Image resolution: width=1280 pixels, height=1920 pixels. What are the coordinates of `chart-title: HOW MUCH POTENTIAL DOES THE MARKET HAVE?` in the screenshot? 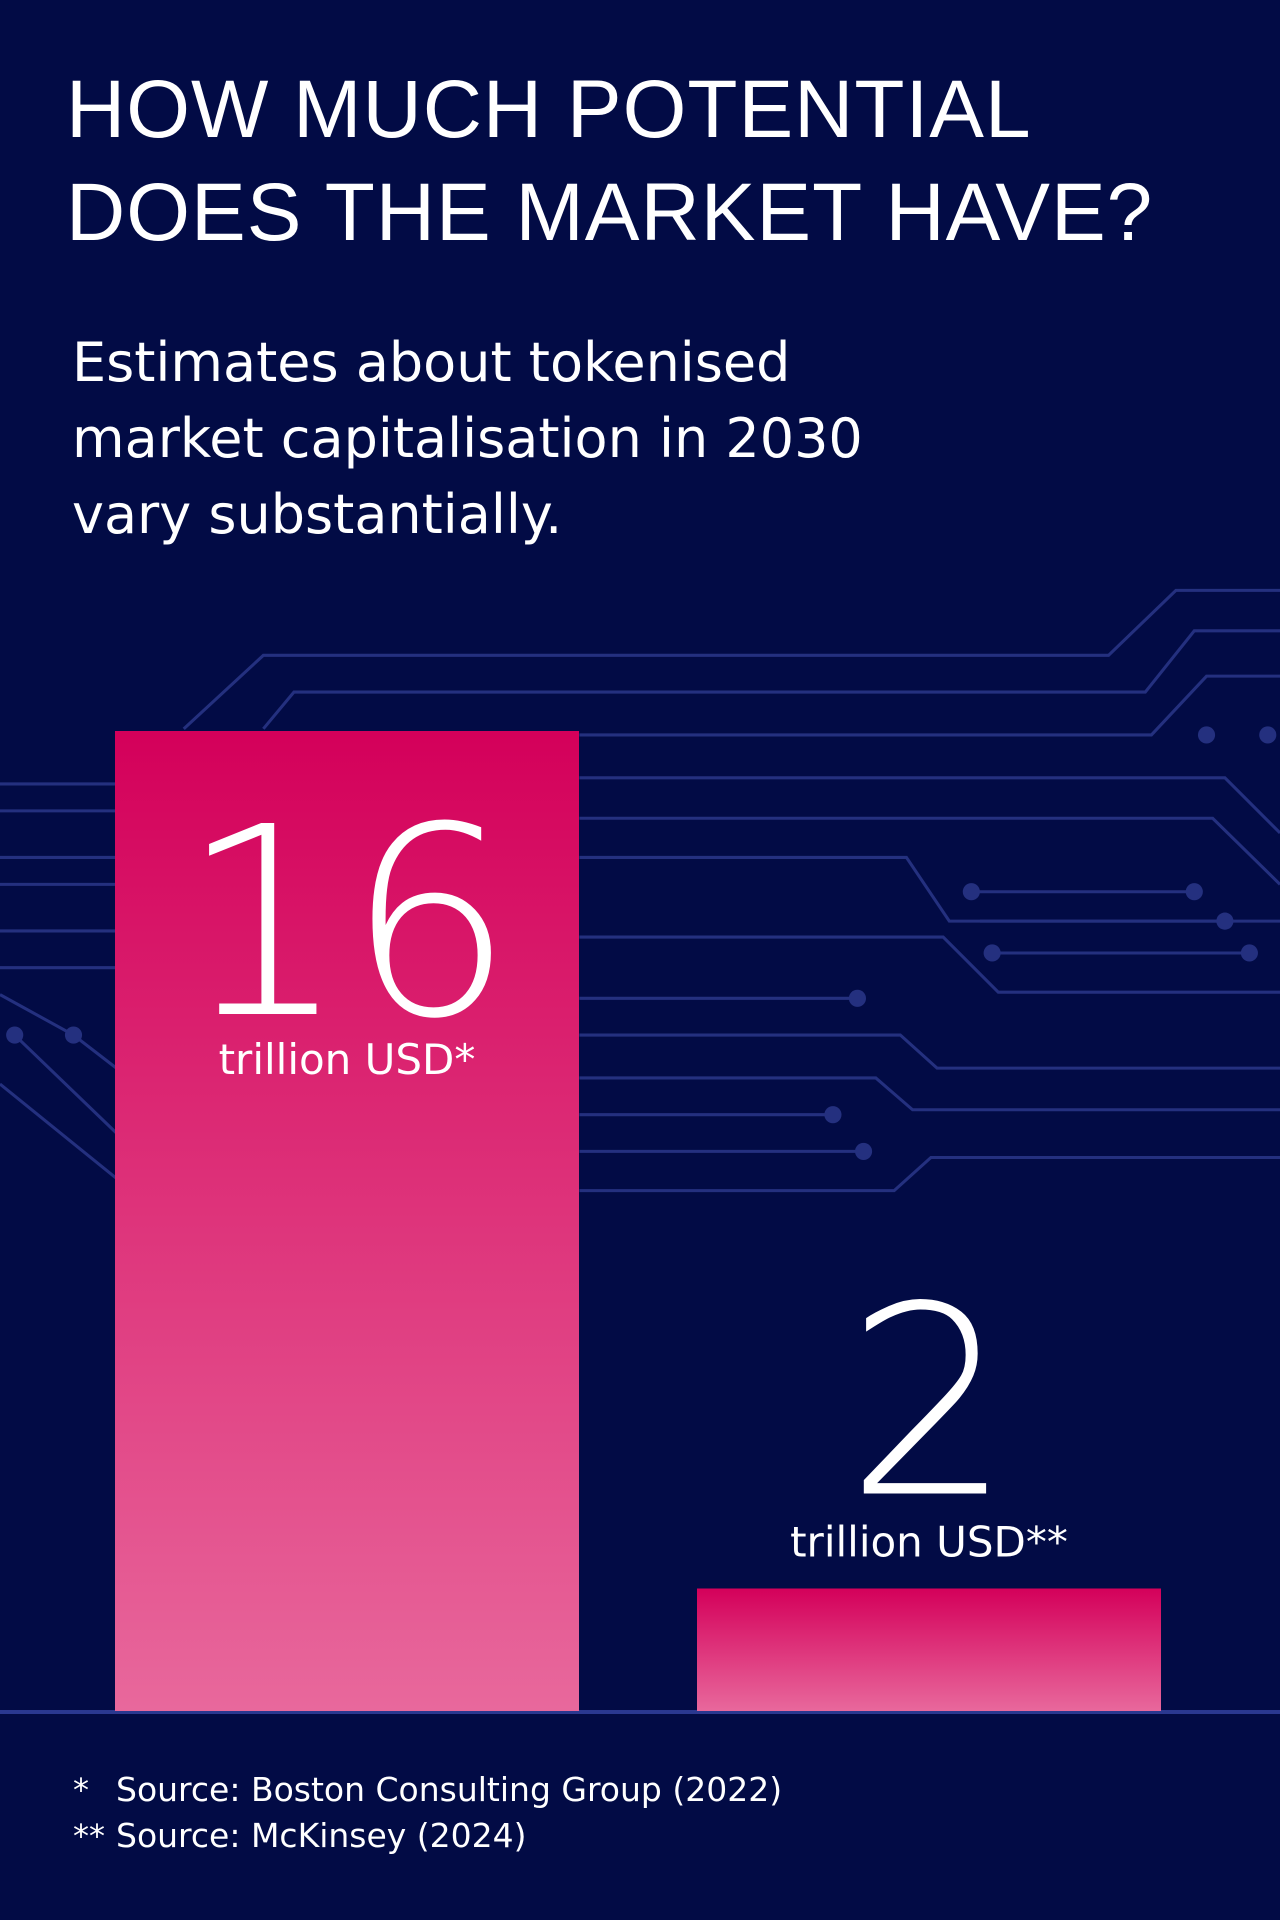 It's located at (610, 161).